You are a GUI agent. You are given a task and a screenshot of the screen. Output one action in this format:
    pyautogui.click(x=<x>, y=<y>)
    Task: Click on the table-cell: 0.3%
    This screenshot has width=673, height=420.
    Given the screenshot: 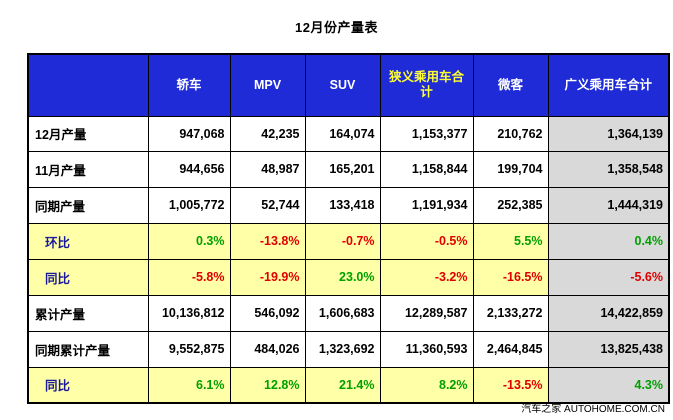 What is the action you would take?
    pyautogui.click(x=189, y=241)
    